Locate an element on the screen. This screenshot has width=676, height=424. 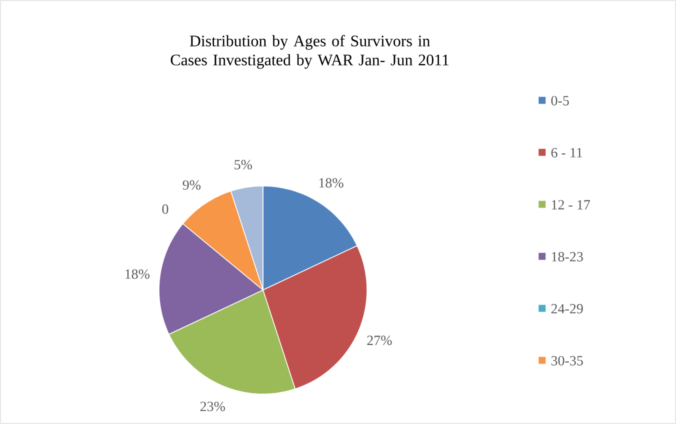
data-label: 27% is located at coordinates (379, 341).